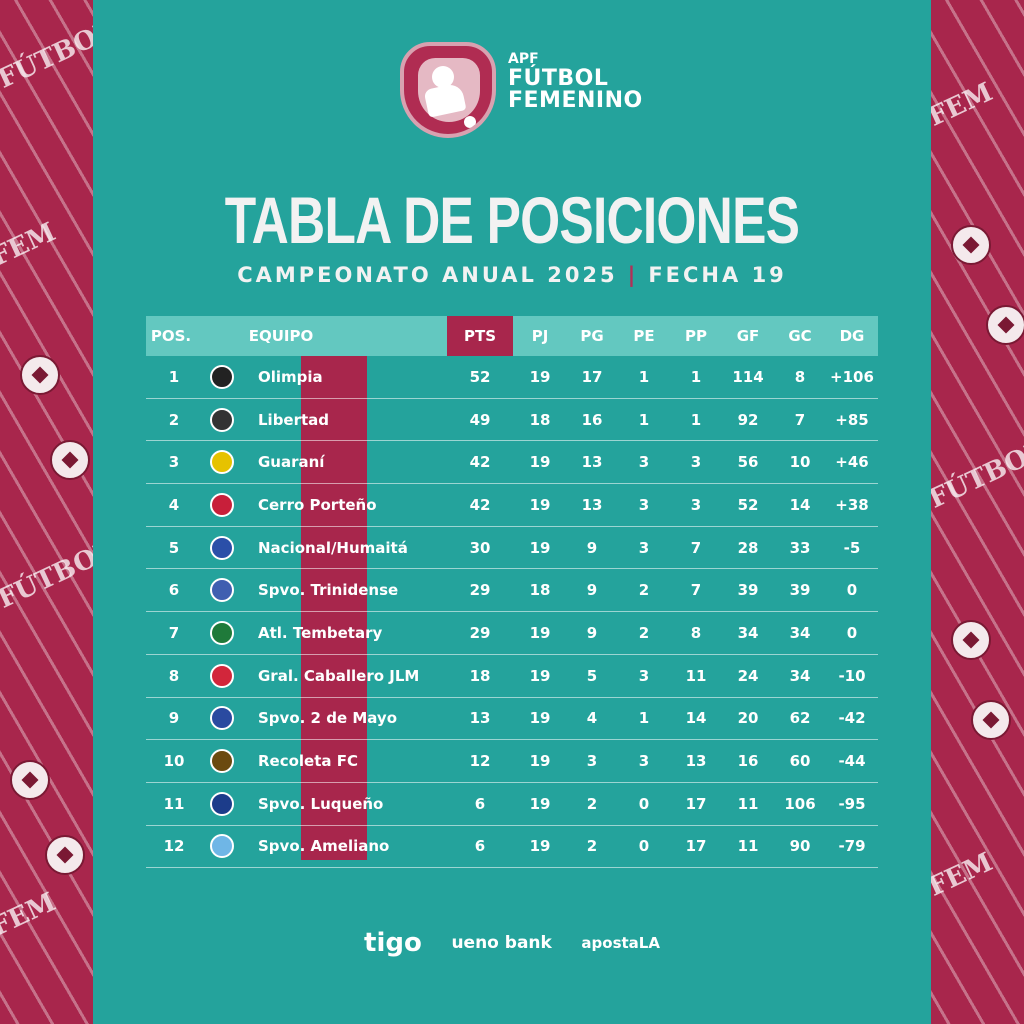 This screenshot has width=1024, height=1024. Describe the element at coordinates (852, 846) in the screenshot. I see `cell-dg: -79` at that location.